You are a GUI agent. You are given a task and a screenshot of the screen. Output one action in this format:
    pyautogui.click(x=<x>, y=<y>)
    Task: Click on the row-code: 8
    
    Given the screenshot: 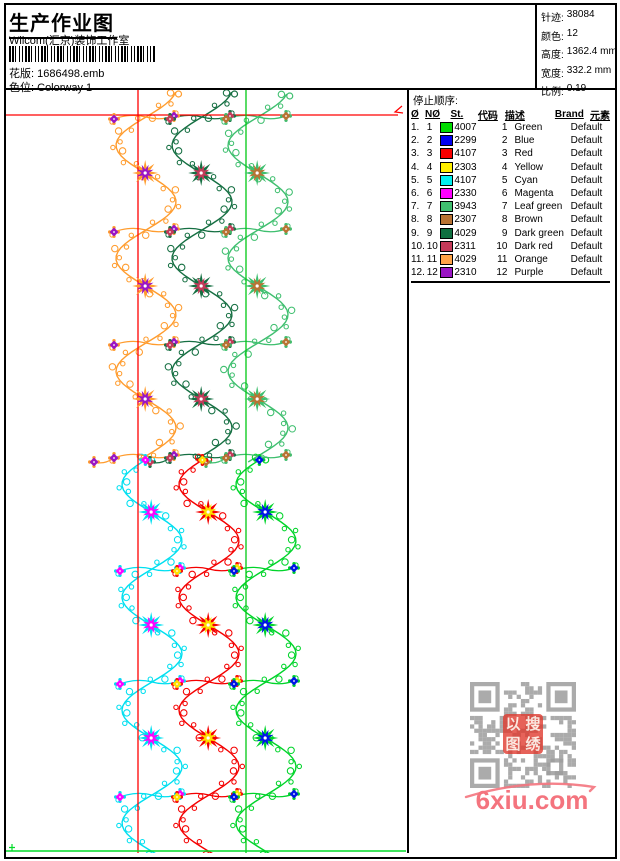 What is the action you would take?
    pyautogui.click(x=504, y=220)
    